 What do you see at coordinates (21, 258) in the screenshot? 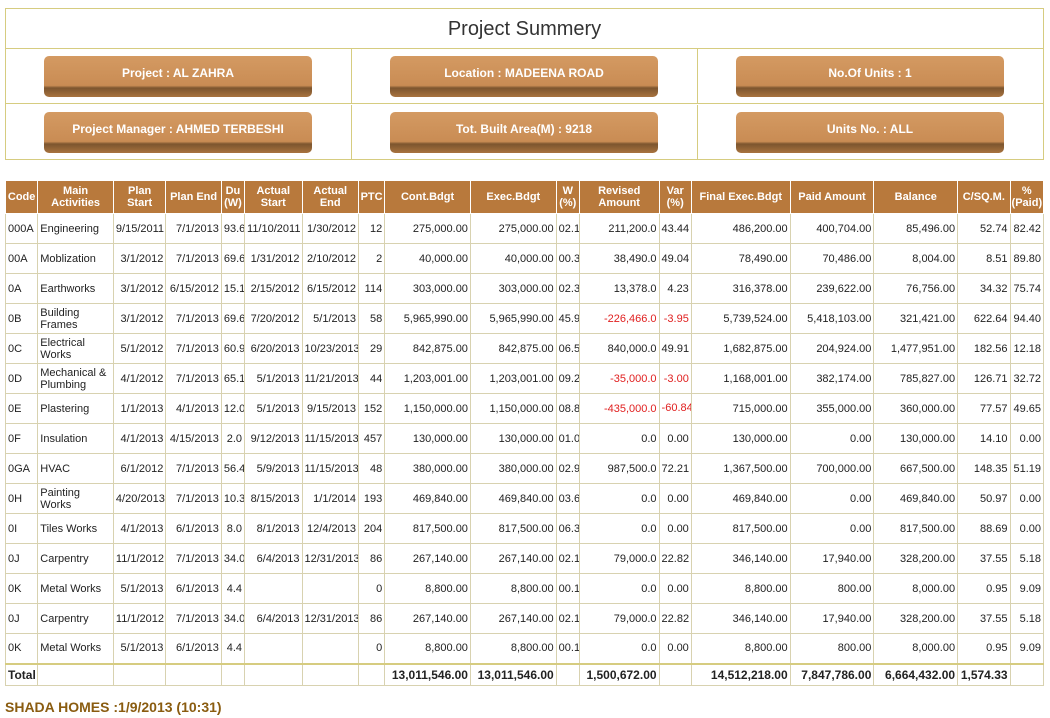
I see `code-cell: 00A` at bounding box center [21, 258].